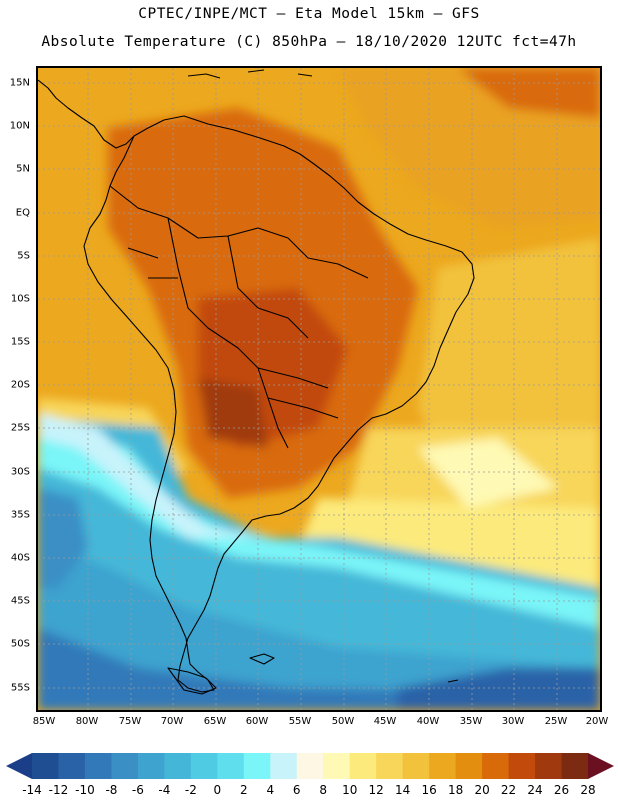 The image size is (618, 800). What do you see at coordinates (20, 472) in the screenshot?
I see `lat-label-30S: 30S` at bounding box center [20, 472].